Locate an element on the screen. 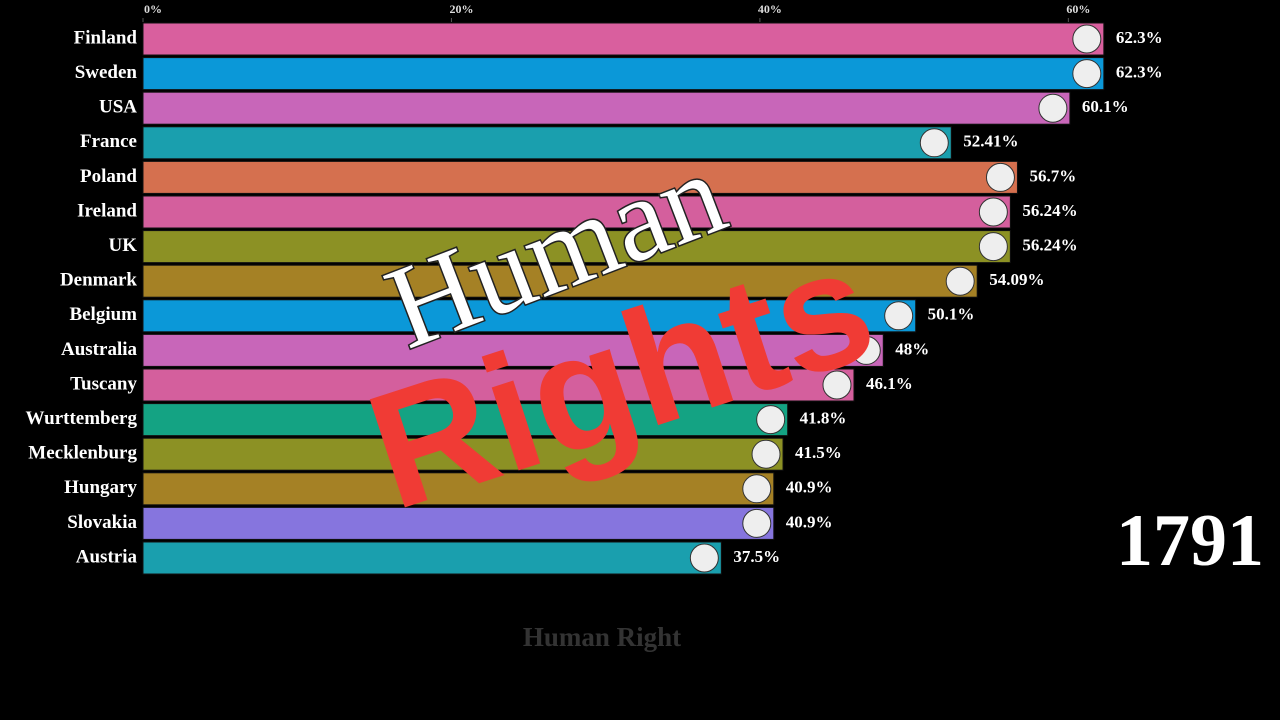  value-label: 48% is located at coordinates (912, 348).